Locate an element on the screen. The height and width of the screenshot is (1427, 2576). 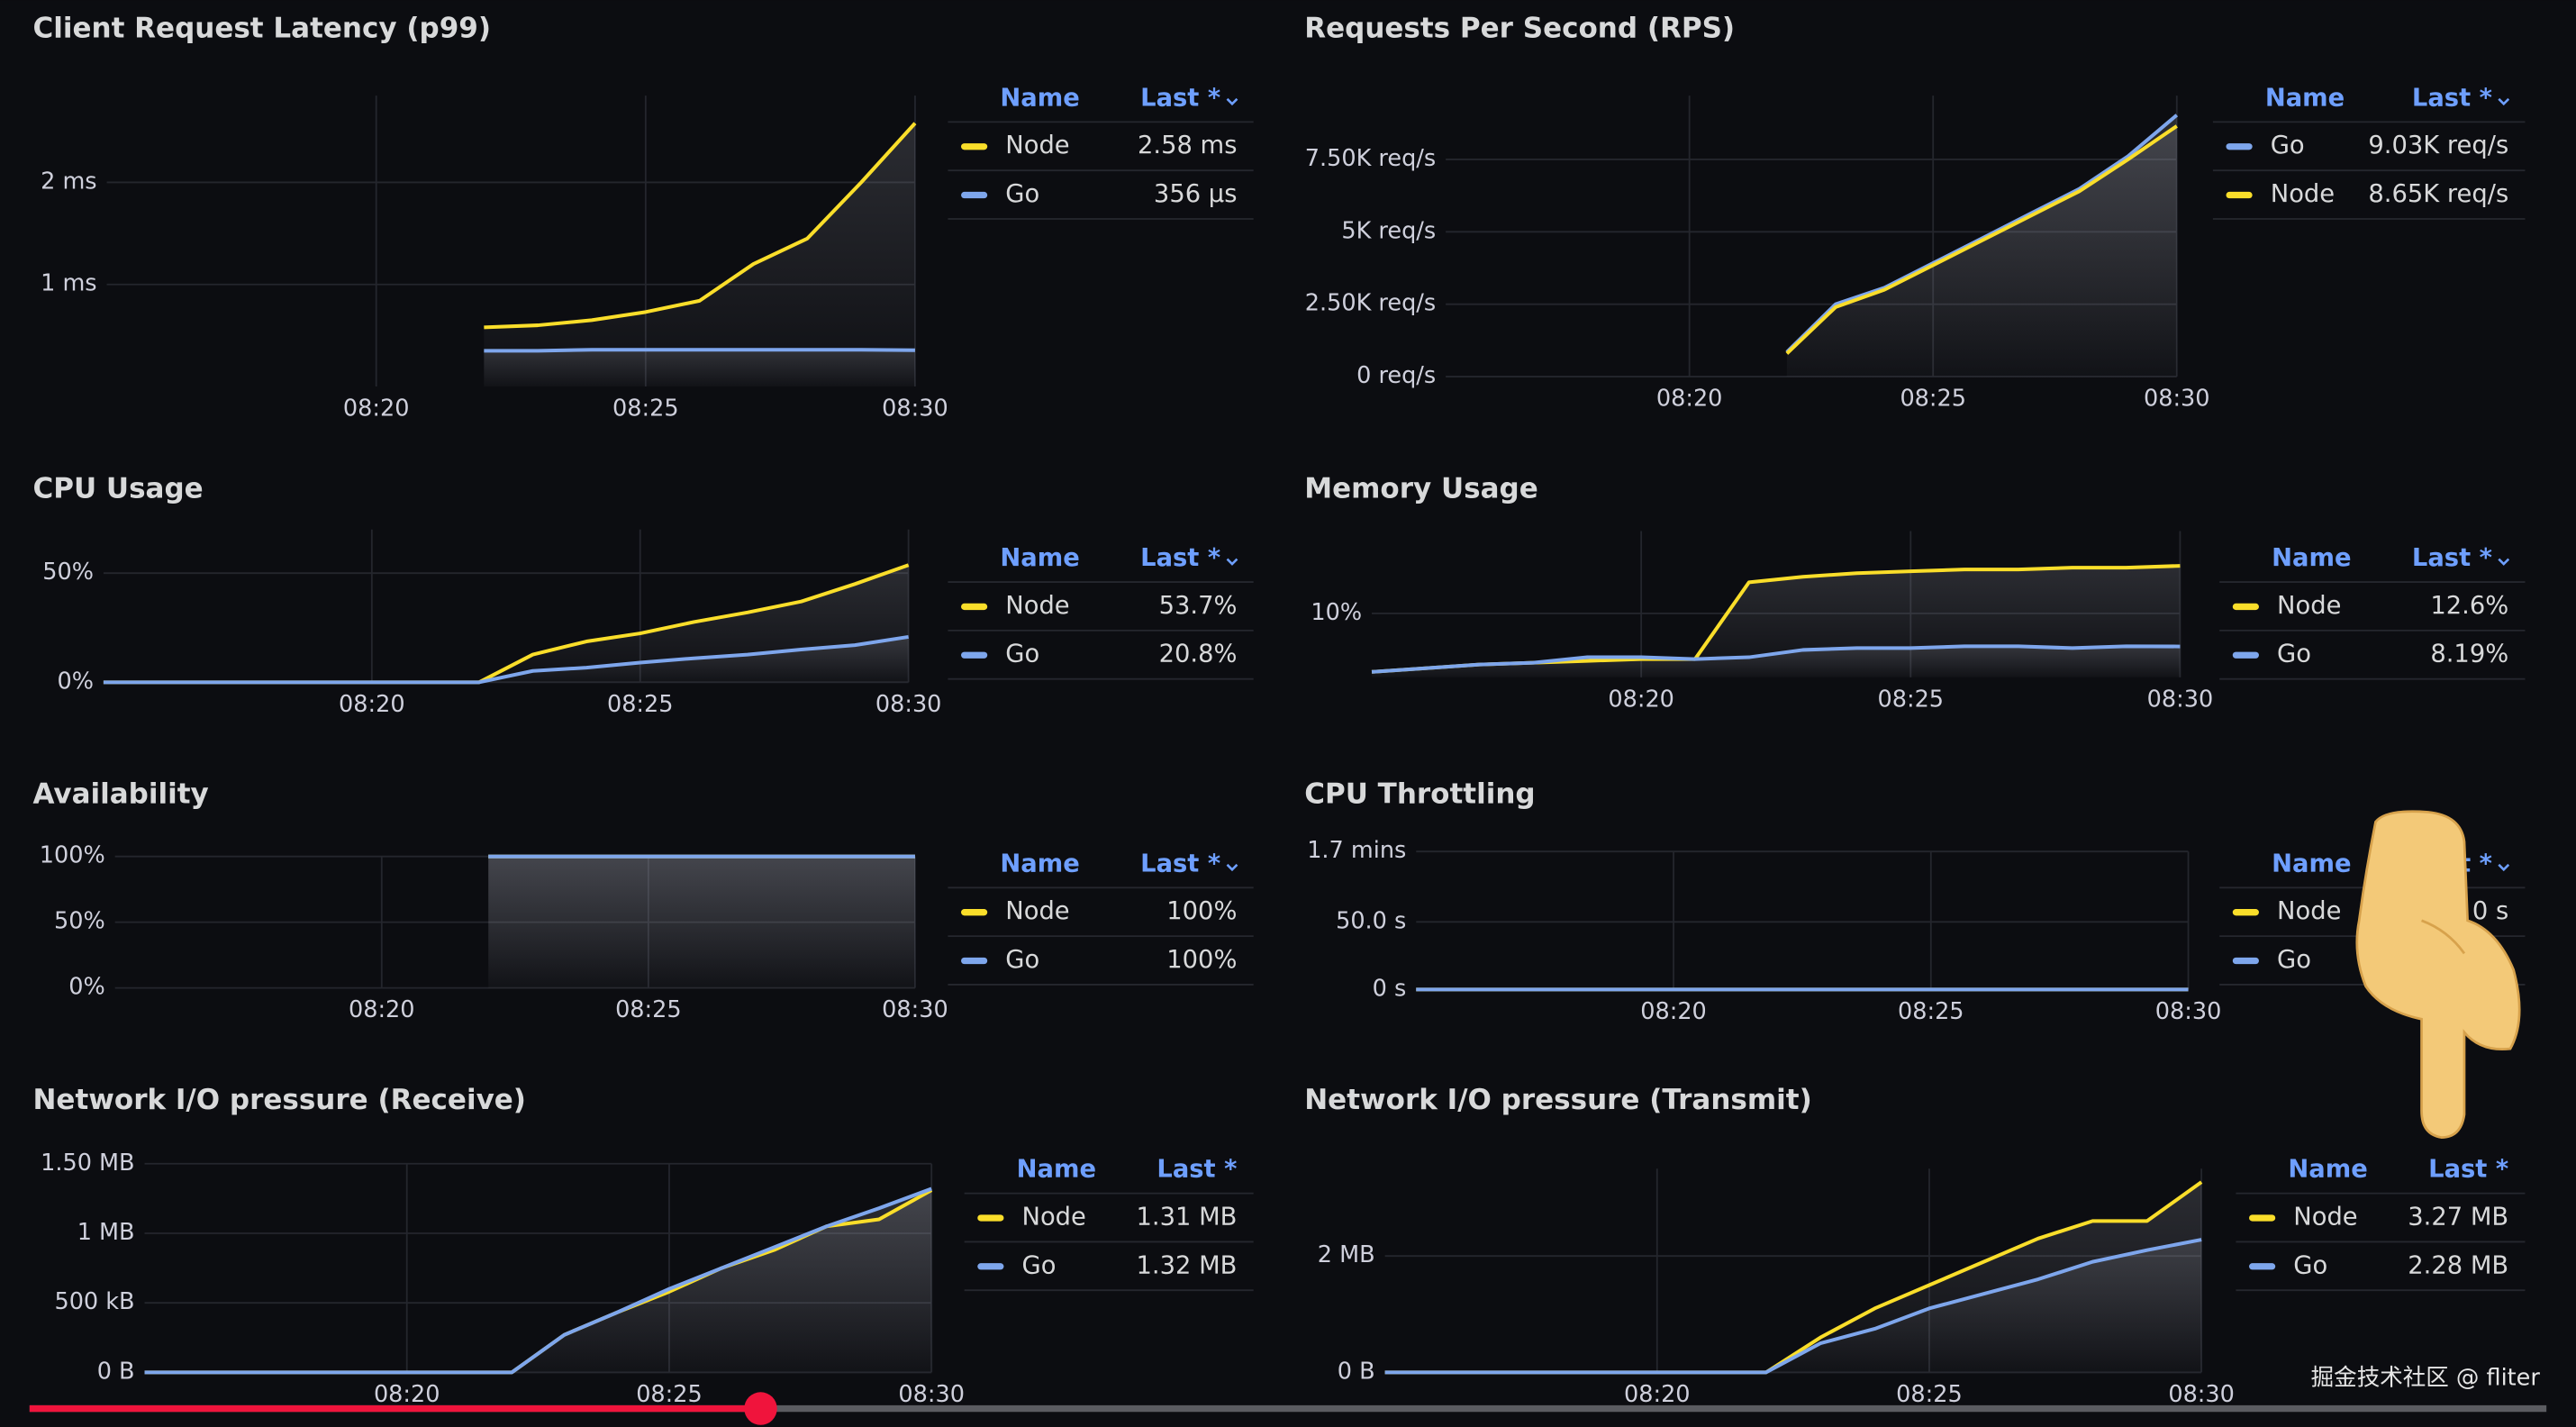
y-tick-label: 50.0 s is located at coordinates (1371, 920).